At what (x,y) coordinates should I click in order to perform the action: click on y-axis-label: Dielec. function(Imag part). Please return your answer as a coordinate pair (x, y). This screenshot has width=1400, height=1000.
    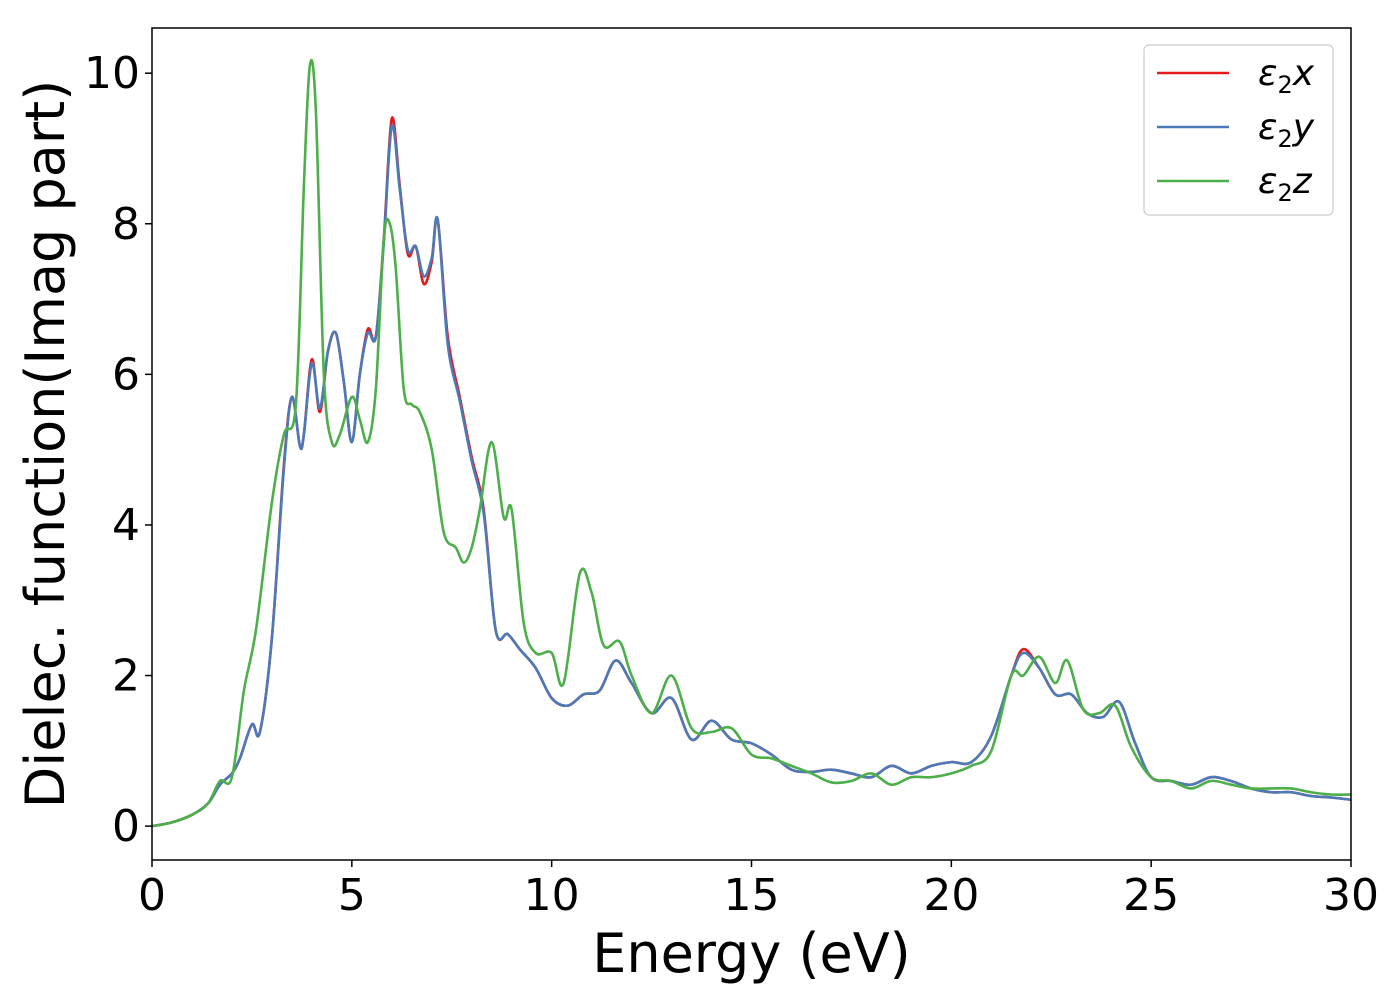
    Looking at the image, I should click on (45, 444).